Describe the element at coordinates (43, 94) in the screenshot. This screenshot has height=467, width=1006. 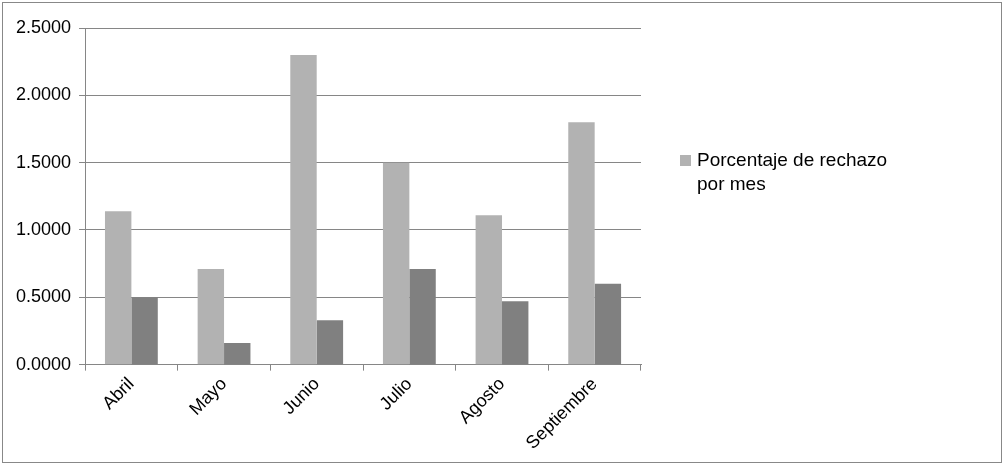
I see `y-tick-label: 2.0000` at that location.